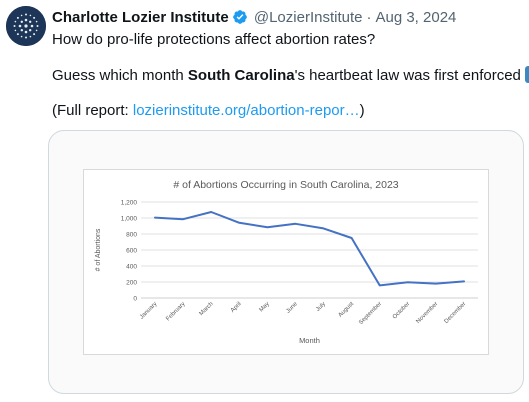  What do you see at coordinates (92, 110) in the screenshot?
I see `report-prefix: (Full report:` at bounding box center [92, 110].